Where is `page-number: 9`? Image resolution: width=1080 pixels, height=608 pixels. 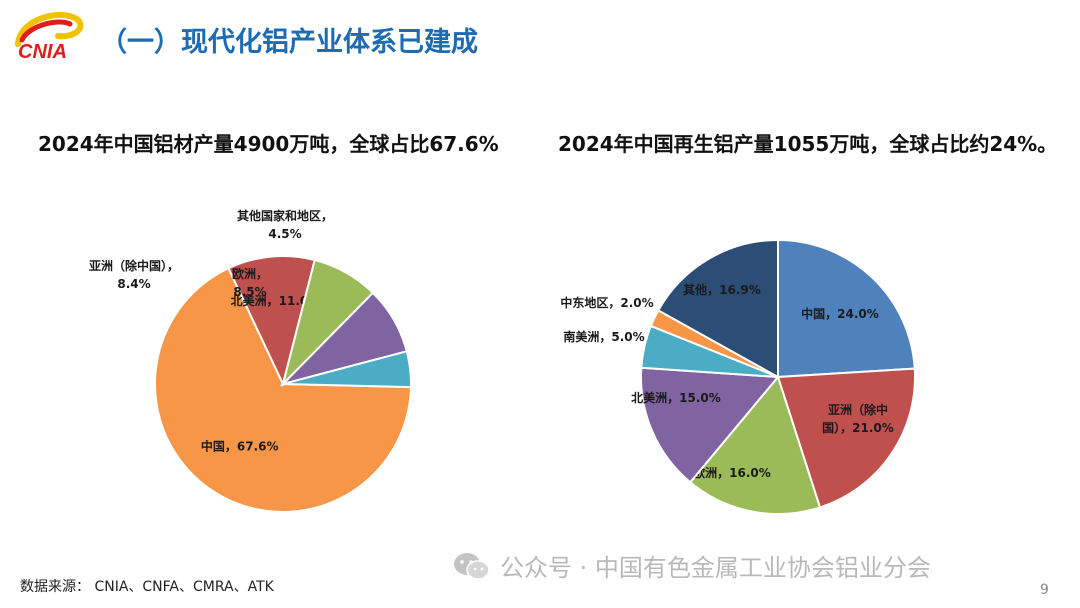
page-number: 9 is located at coordinates (1044, 590).